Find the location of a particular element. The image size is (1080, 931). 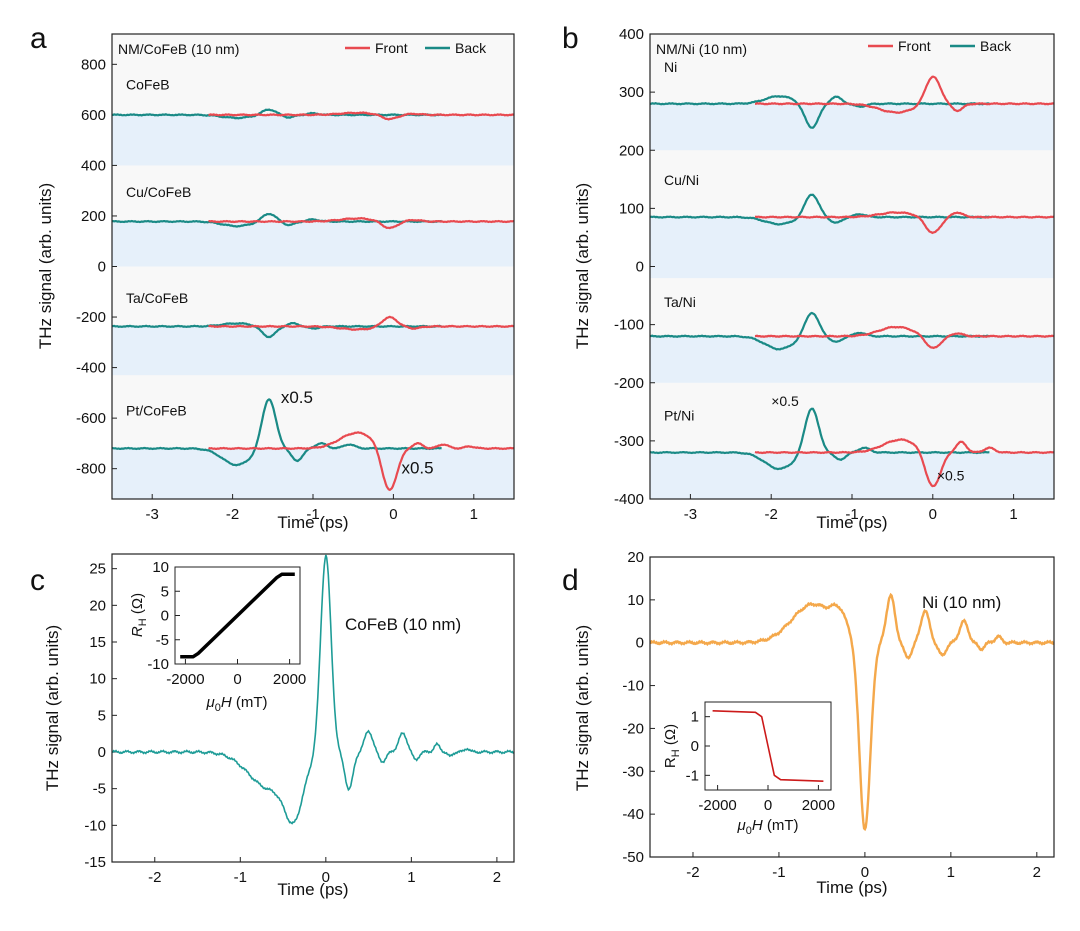

y-tick-label: -200 is located at coordinates (629, 383).